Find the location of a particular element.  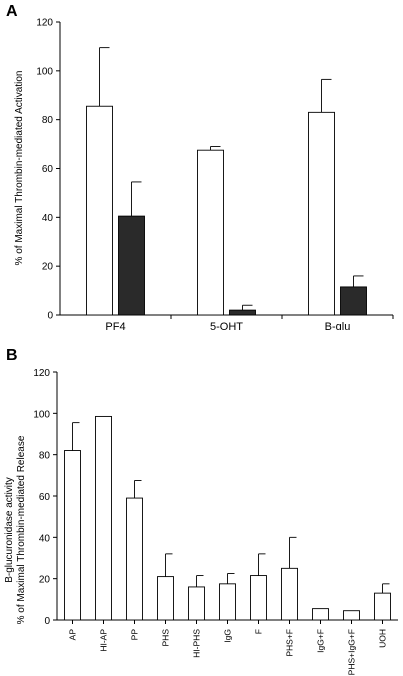

category-label-b: PHS+IgG+F is located at coordinates (352, 652).